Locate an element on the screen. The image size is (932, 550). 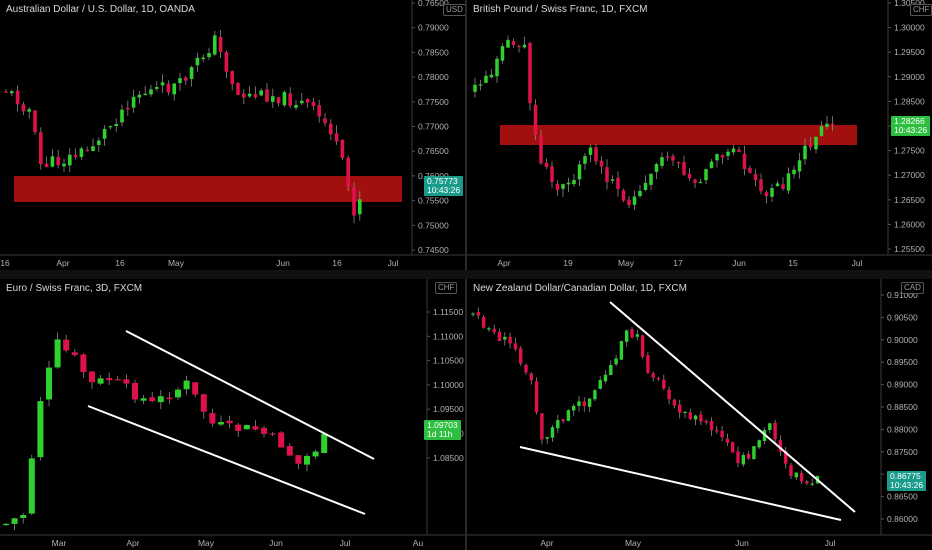
y-tick-label: 0.74500 is located at coordinates (433, 250).